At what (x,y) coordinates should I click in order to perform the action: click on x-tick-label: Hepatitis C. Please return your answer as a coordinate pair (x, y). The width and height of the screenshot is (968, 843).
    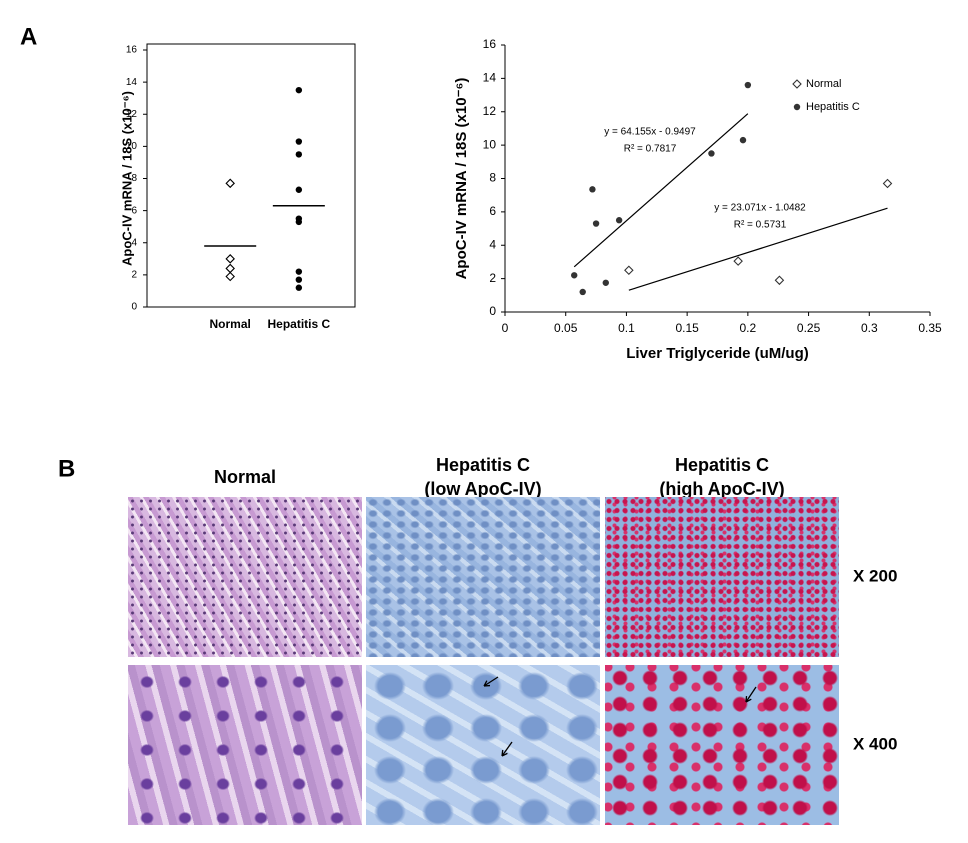
    Looking at the image, I should click on (298, 324).